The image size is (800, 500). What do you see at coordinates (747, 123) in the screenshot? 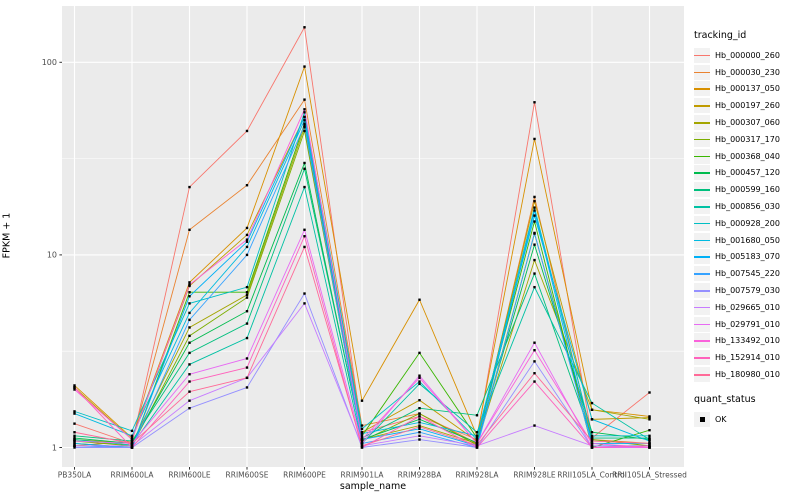
I see `legend-item-label: Hb_000307_060` at bounding box center [747, 123].